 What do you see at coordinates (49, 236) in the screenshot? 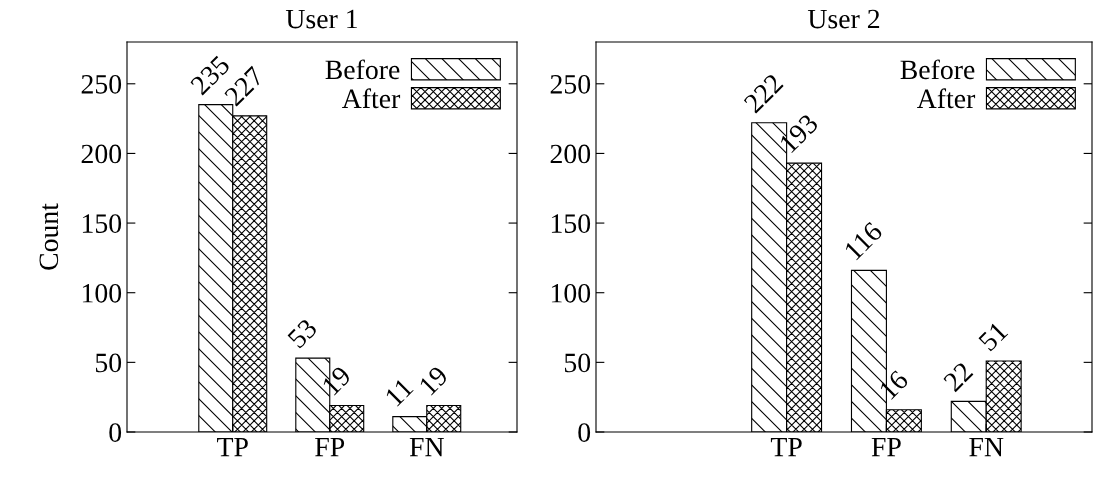
I see `y-axis-title: Count` at bounding box center [49, 236].